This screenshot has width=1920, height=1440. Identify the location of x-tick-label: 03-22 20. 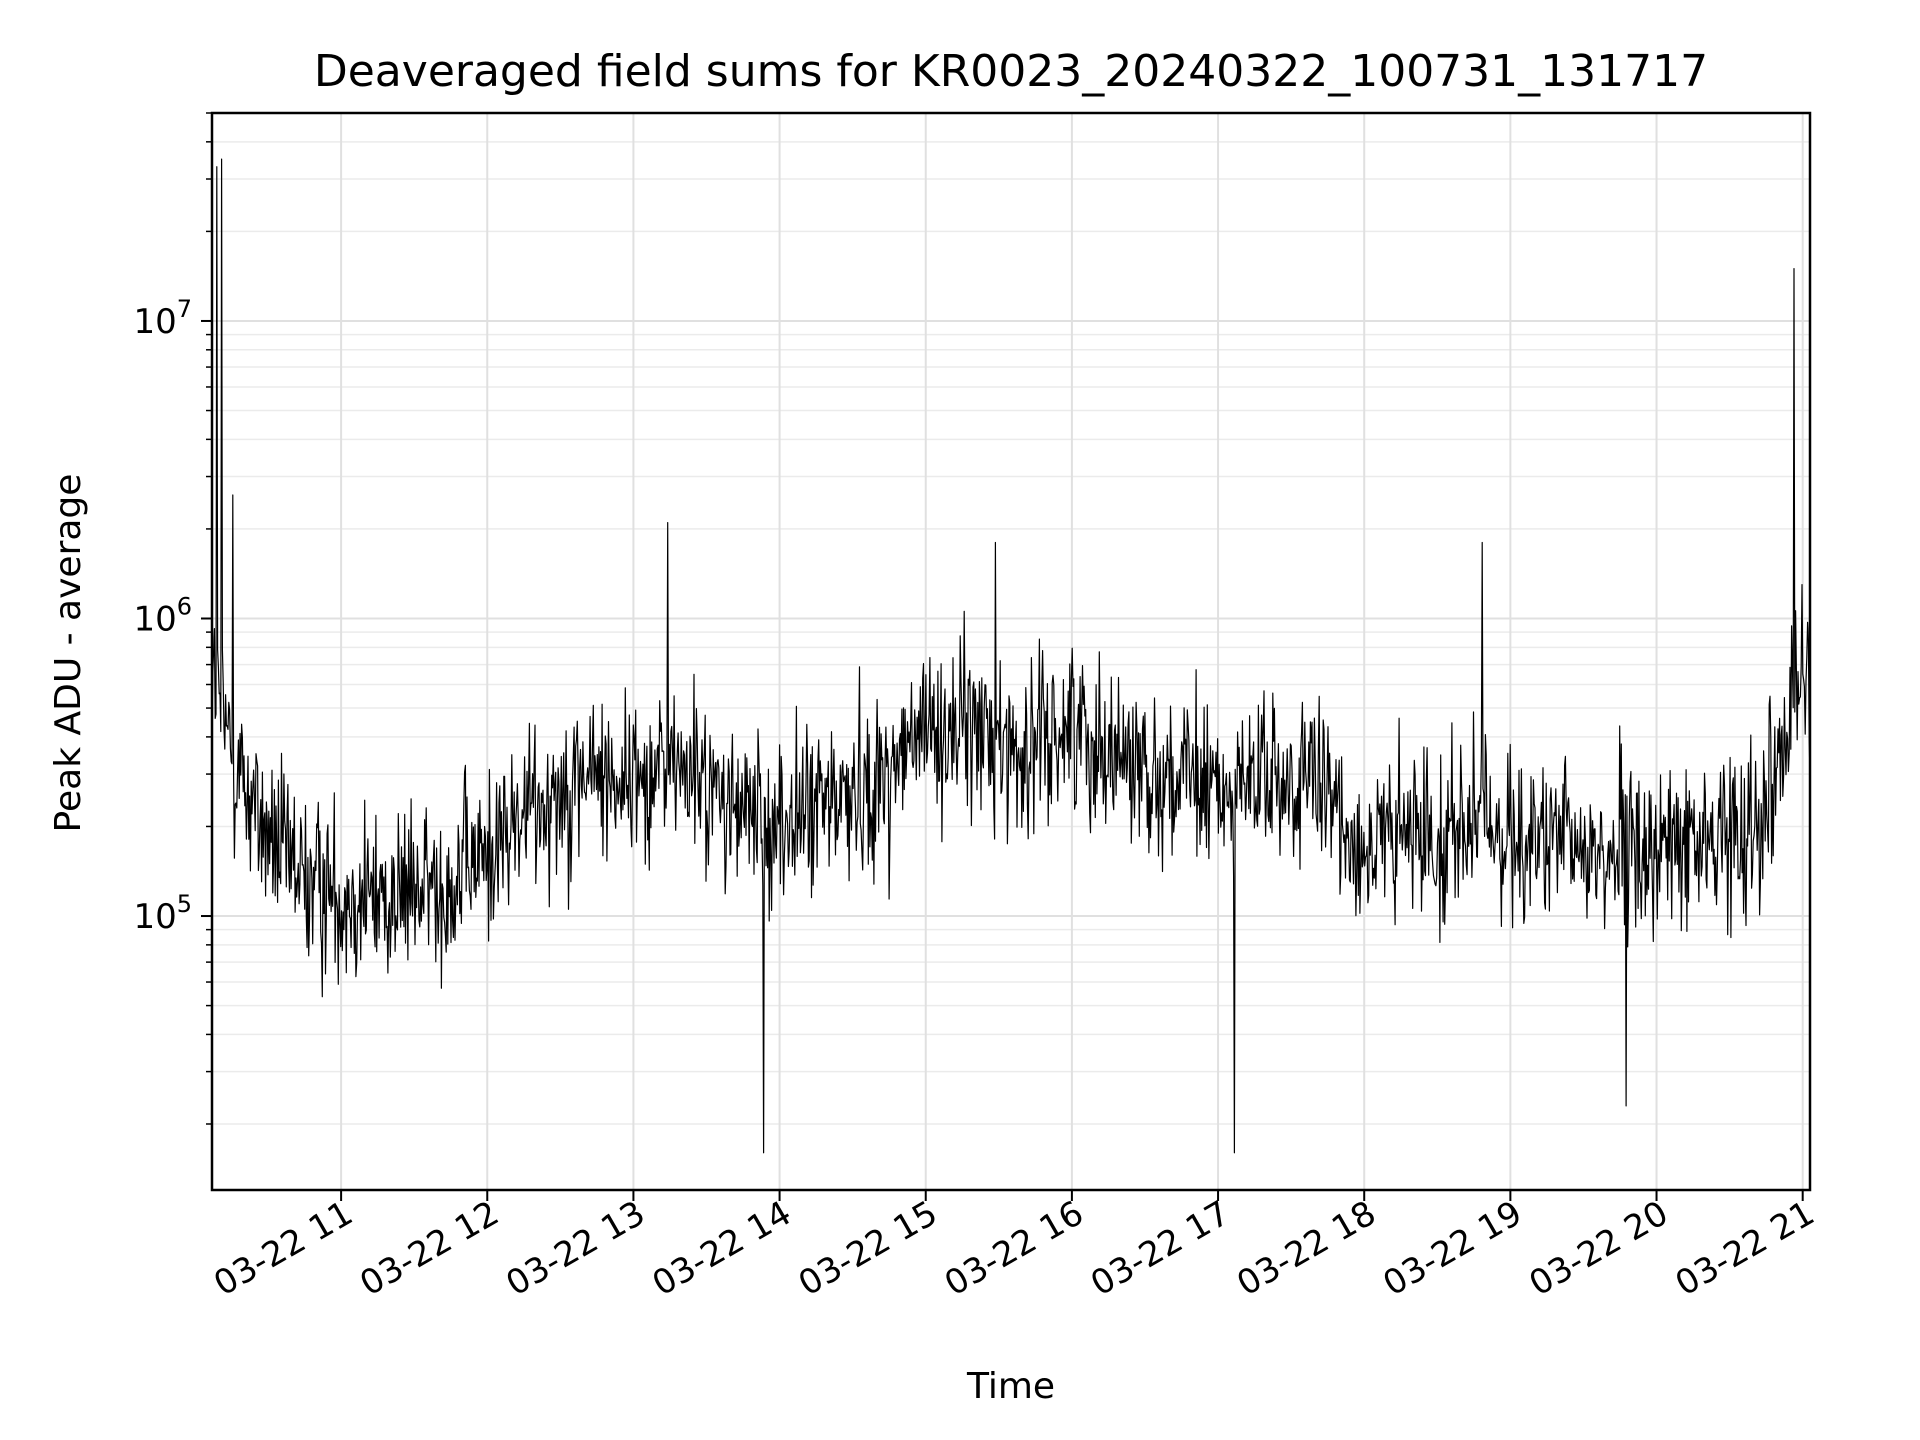
(1599, 1248).